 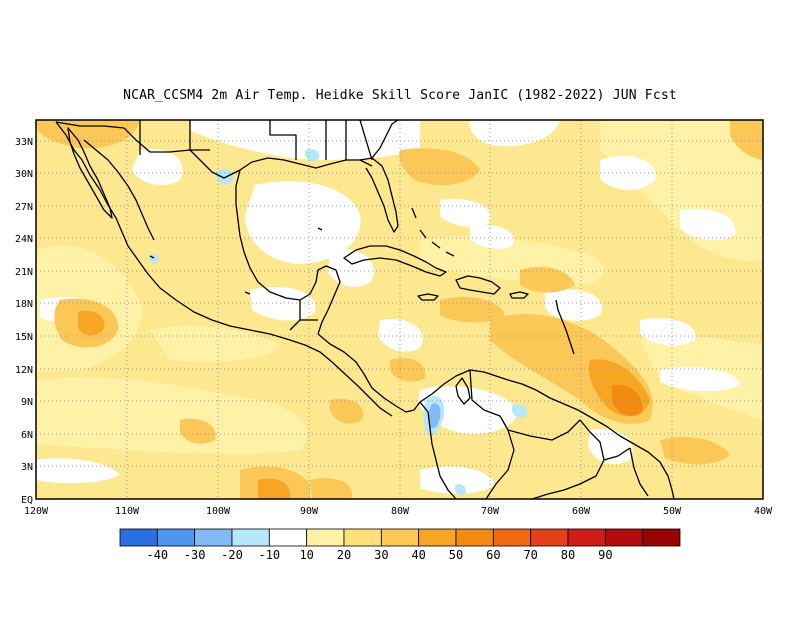 What do you see at coordinates (24, 174) in the screenshot?
I see `lat-label: 30N` at bounding box center [24, 174].